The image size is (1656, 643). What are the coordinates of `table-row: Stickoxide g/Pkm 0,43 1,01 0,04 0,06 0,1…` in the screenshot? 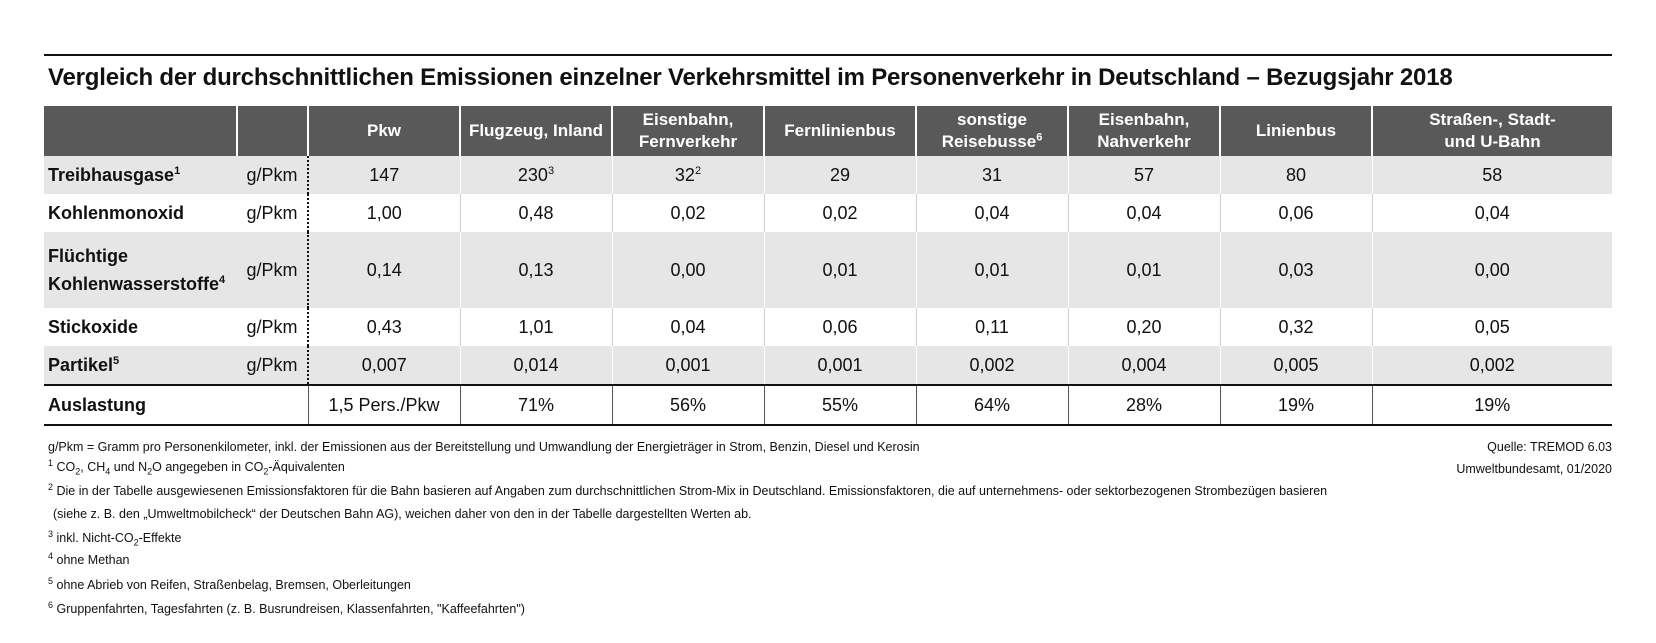 It's located at (828, 327).